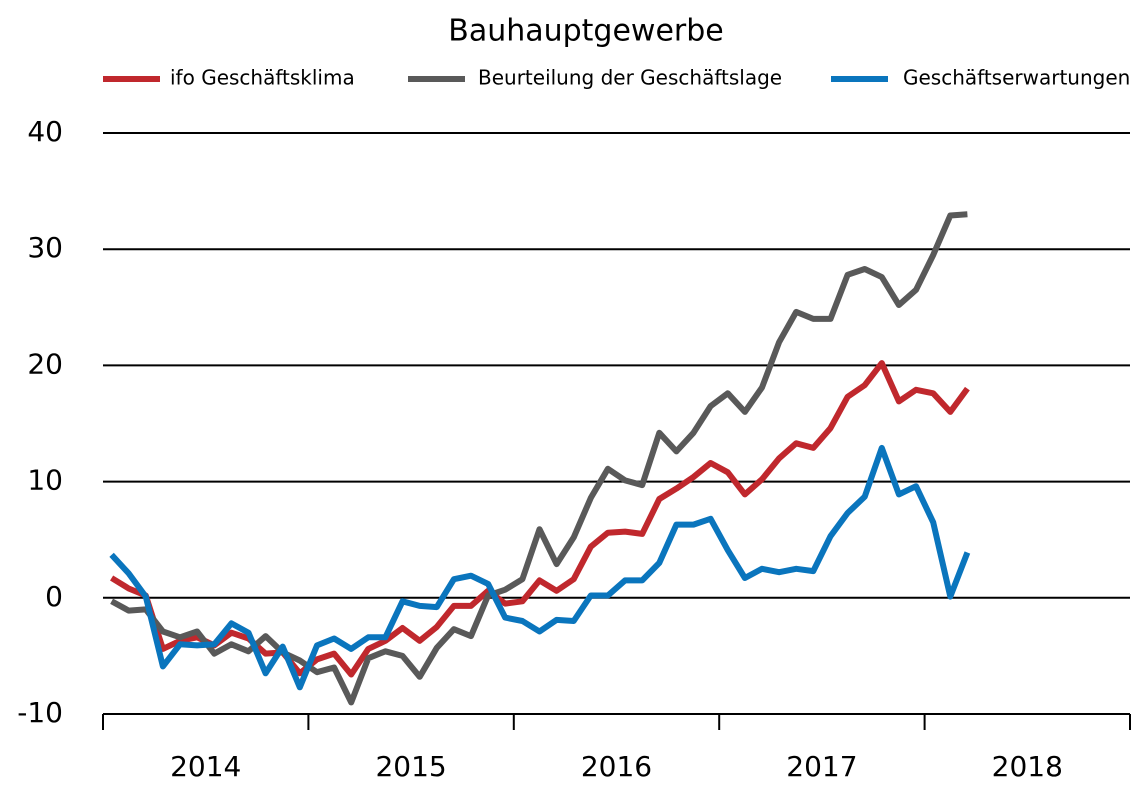 This screenshot has width=1144, height=795. I want to click on x-tick-label: 2014, so click(205, 766).